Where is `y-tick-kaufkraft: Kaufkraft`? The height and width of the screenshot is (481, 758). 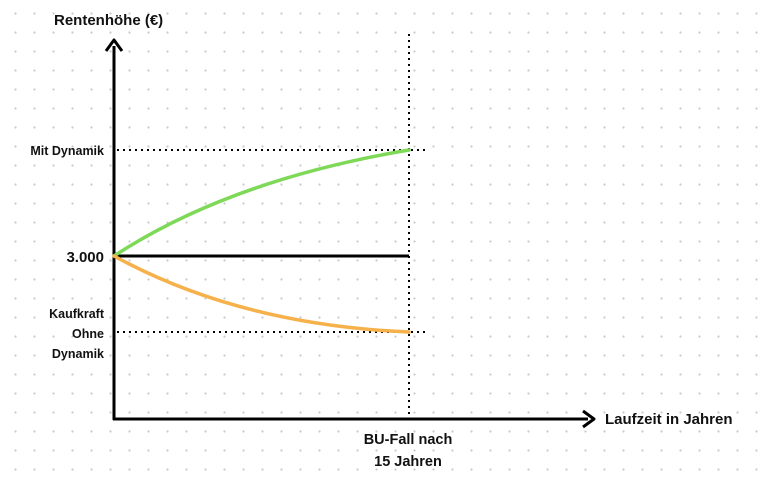 y-tick-kaufkraft: Kaufkraft is located at coordinates (77, 314).